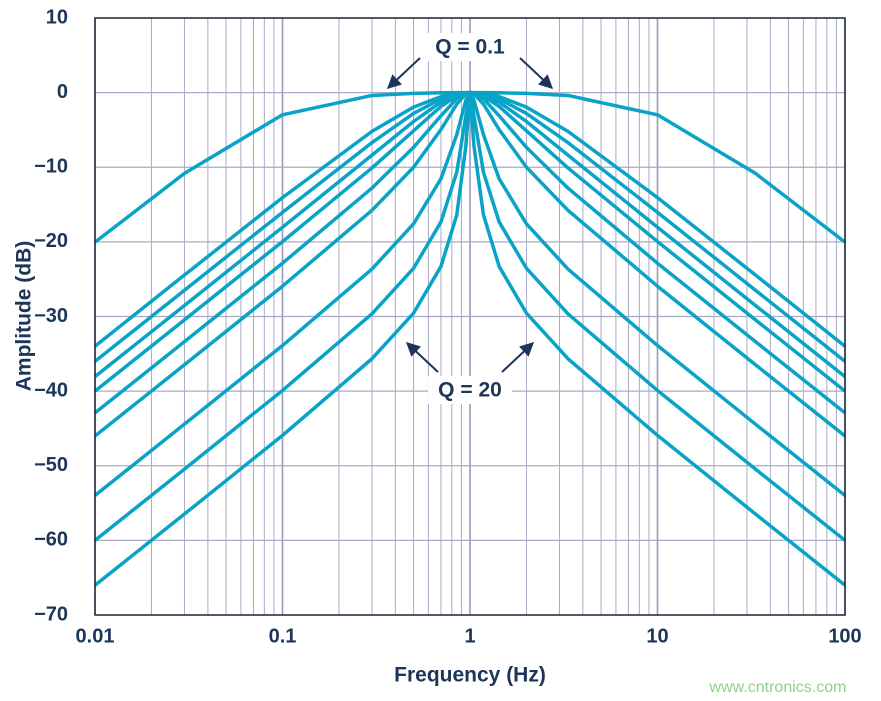 The height and width of the screenshot is (701, 881). What do you see at coordinates (778, 687) in the screenshot?
I see `watermark: www.cntronics.com` at bounding box center [778, 687].